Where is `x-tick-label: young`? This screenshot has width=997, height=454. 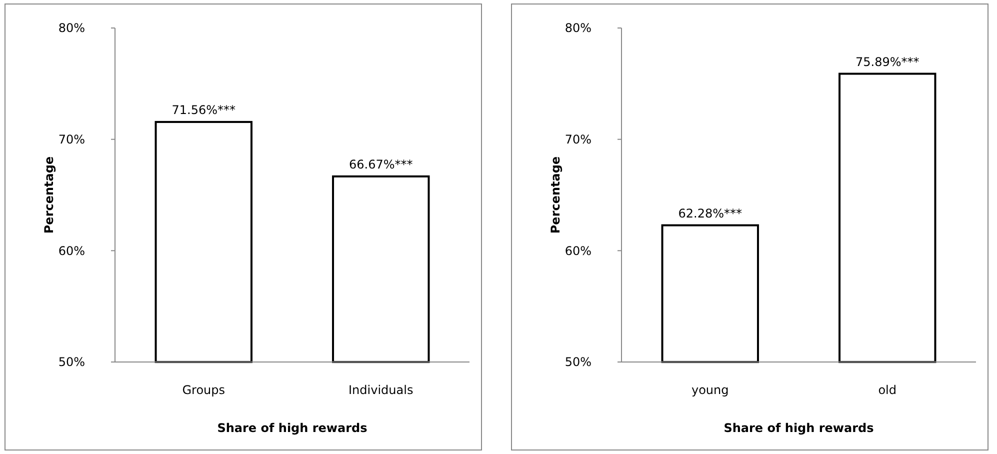
x-tick-label: young is located at coordinates (710, 390).